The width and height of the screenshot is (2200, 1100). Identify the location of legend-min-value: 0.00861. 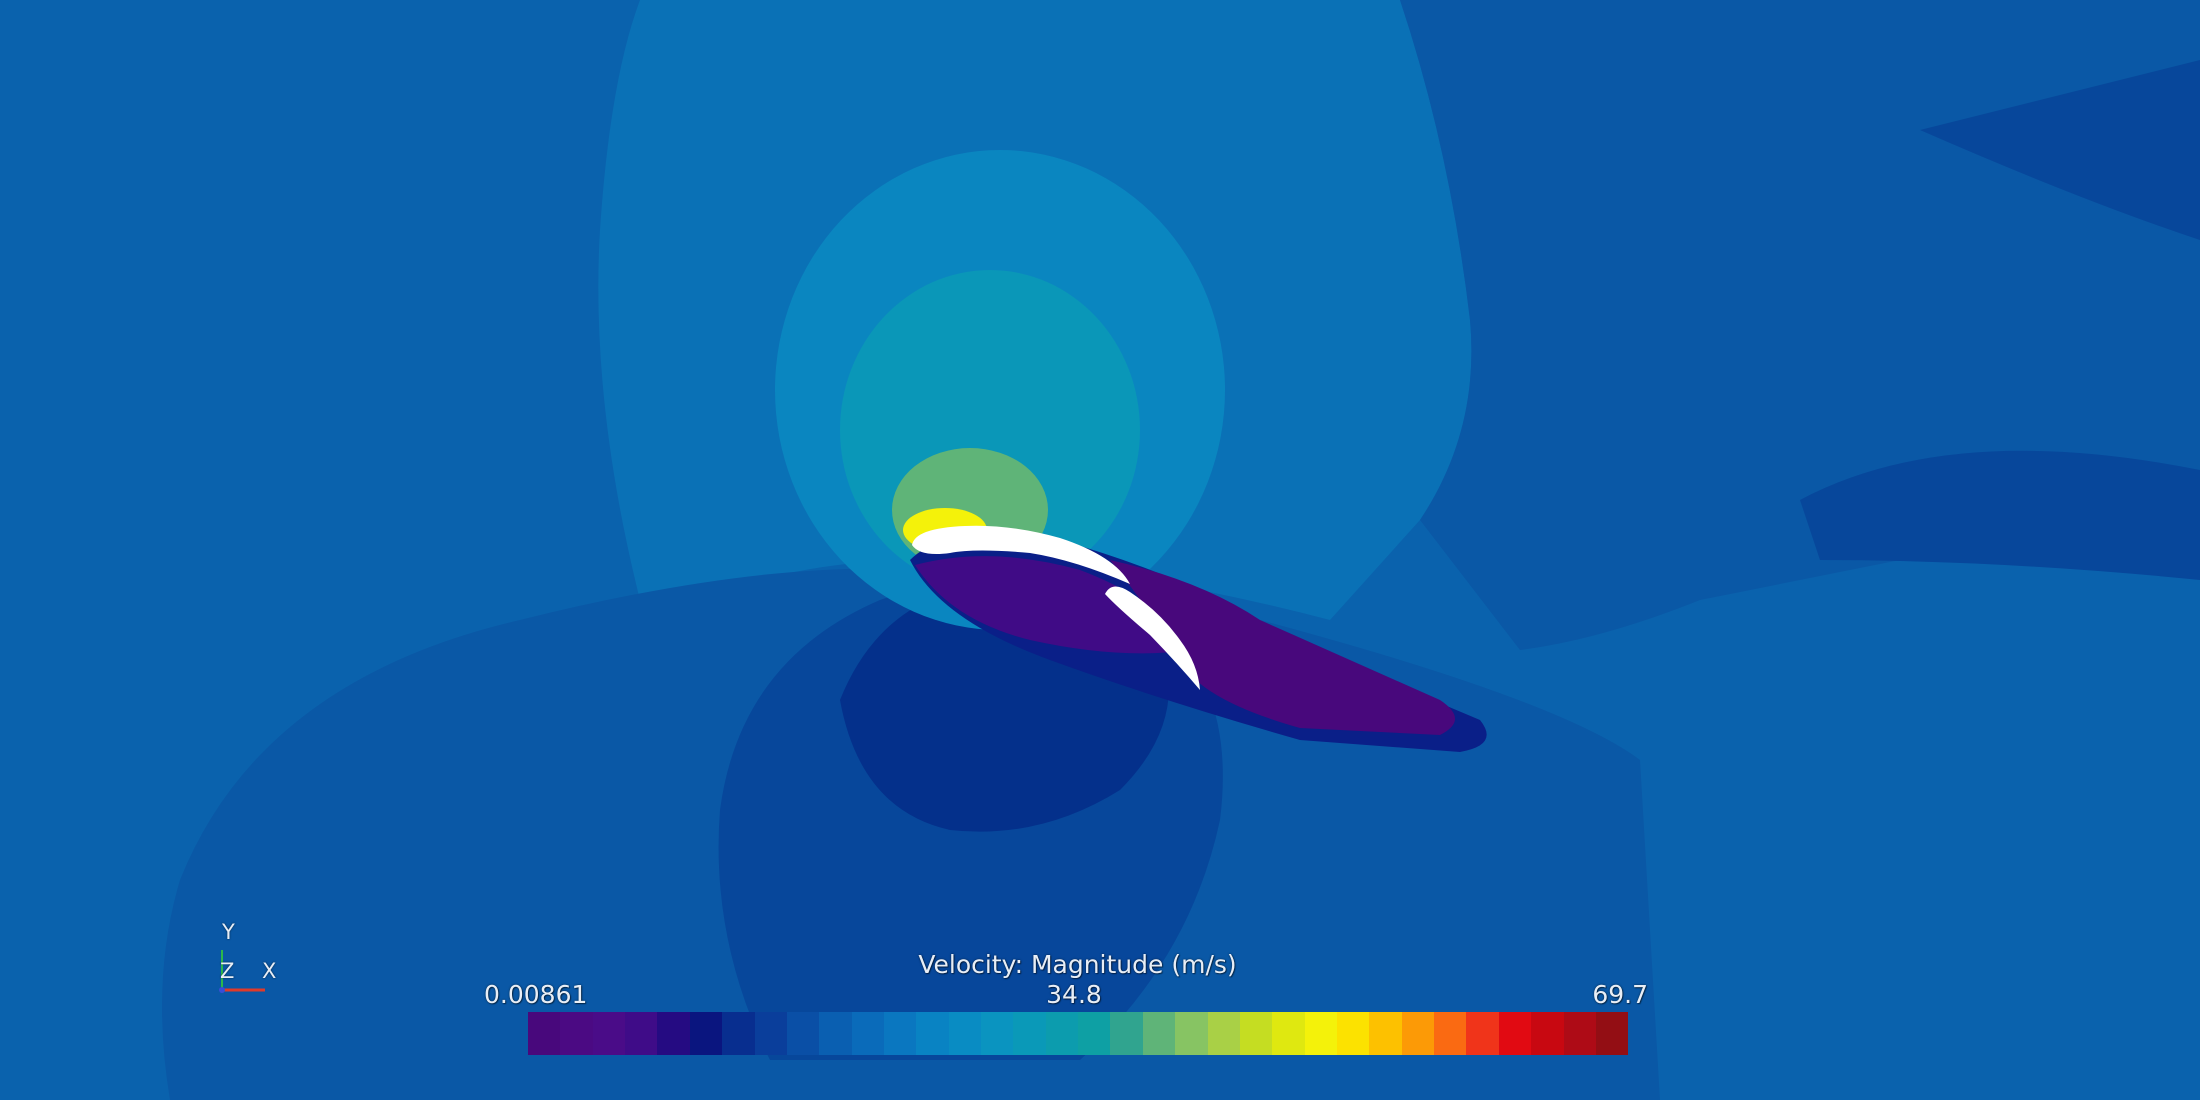
(536, 994).